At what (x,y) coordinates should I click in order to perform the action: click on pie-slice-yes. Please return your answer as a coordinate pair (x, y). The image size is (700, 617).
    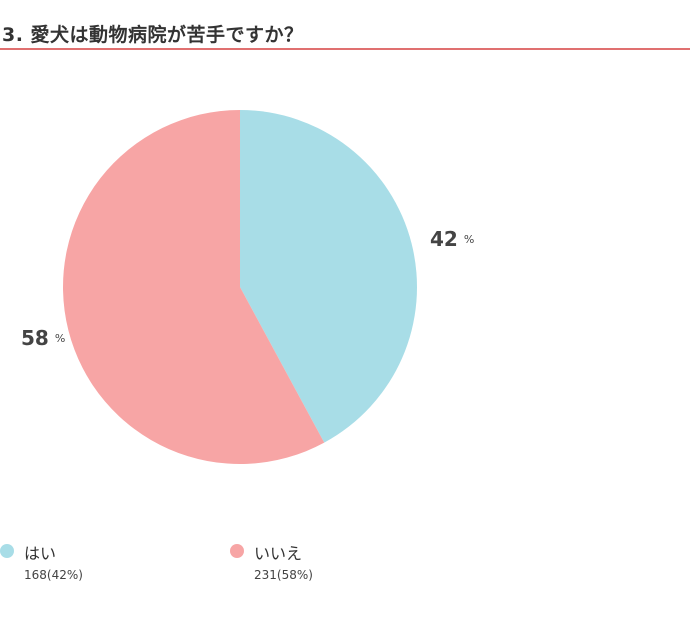
    Looking at the image, I should click on (328, 276).